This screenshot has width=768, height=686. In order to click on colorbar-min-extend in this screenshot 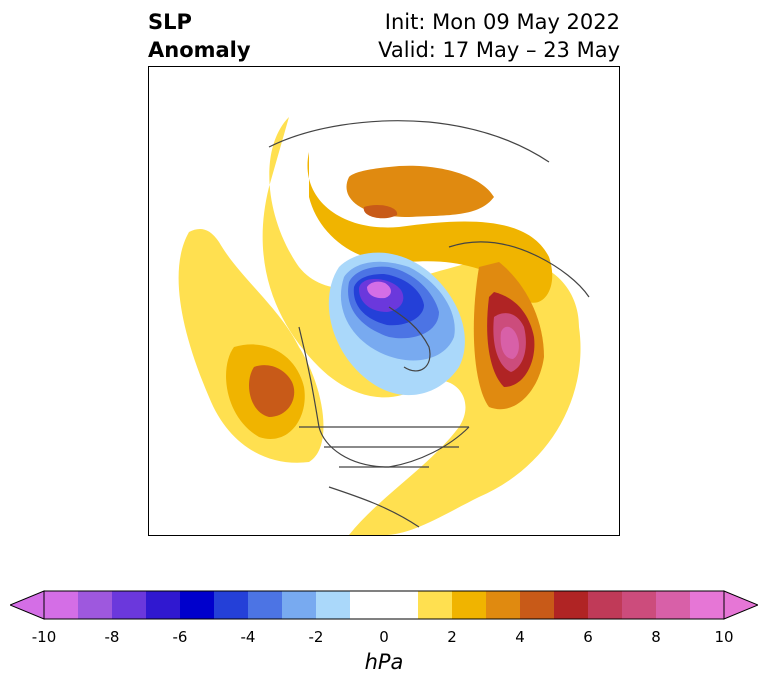, I will do `click(27, 605)`.